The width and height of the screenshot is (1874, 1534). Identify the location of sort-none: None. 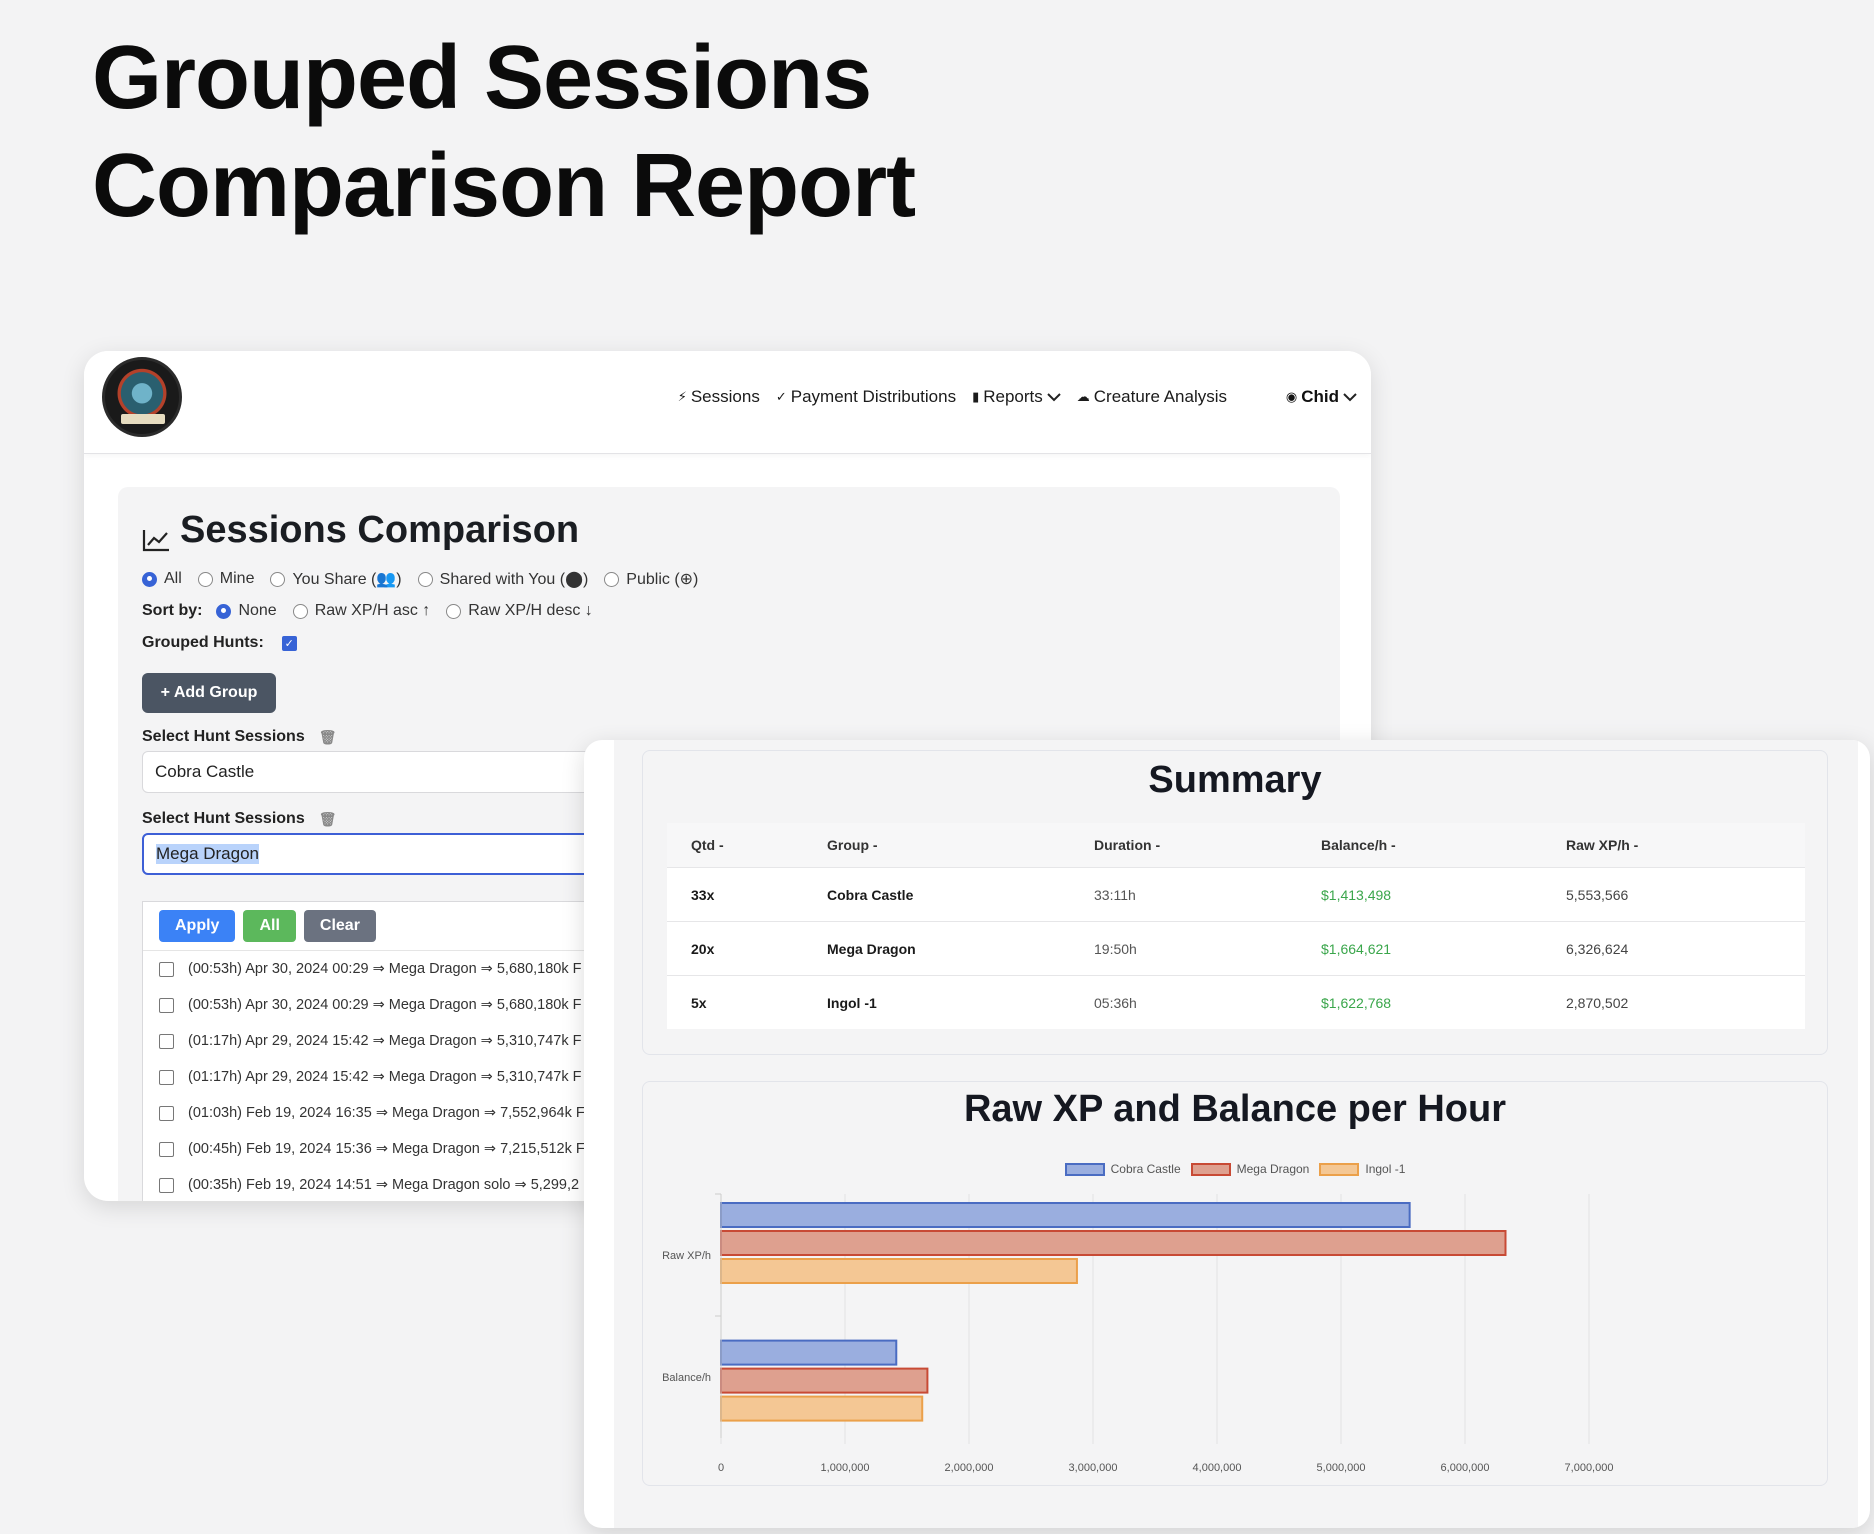
(246, 611).